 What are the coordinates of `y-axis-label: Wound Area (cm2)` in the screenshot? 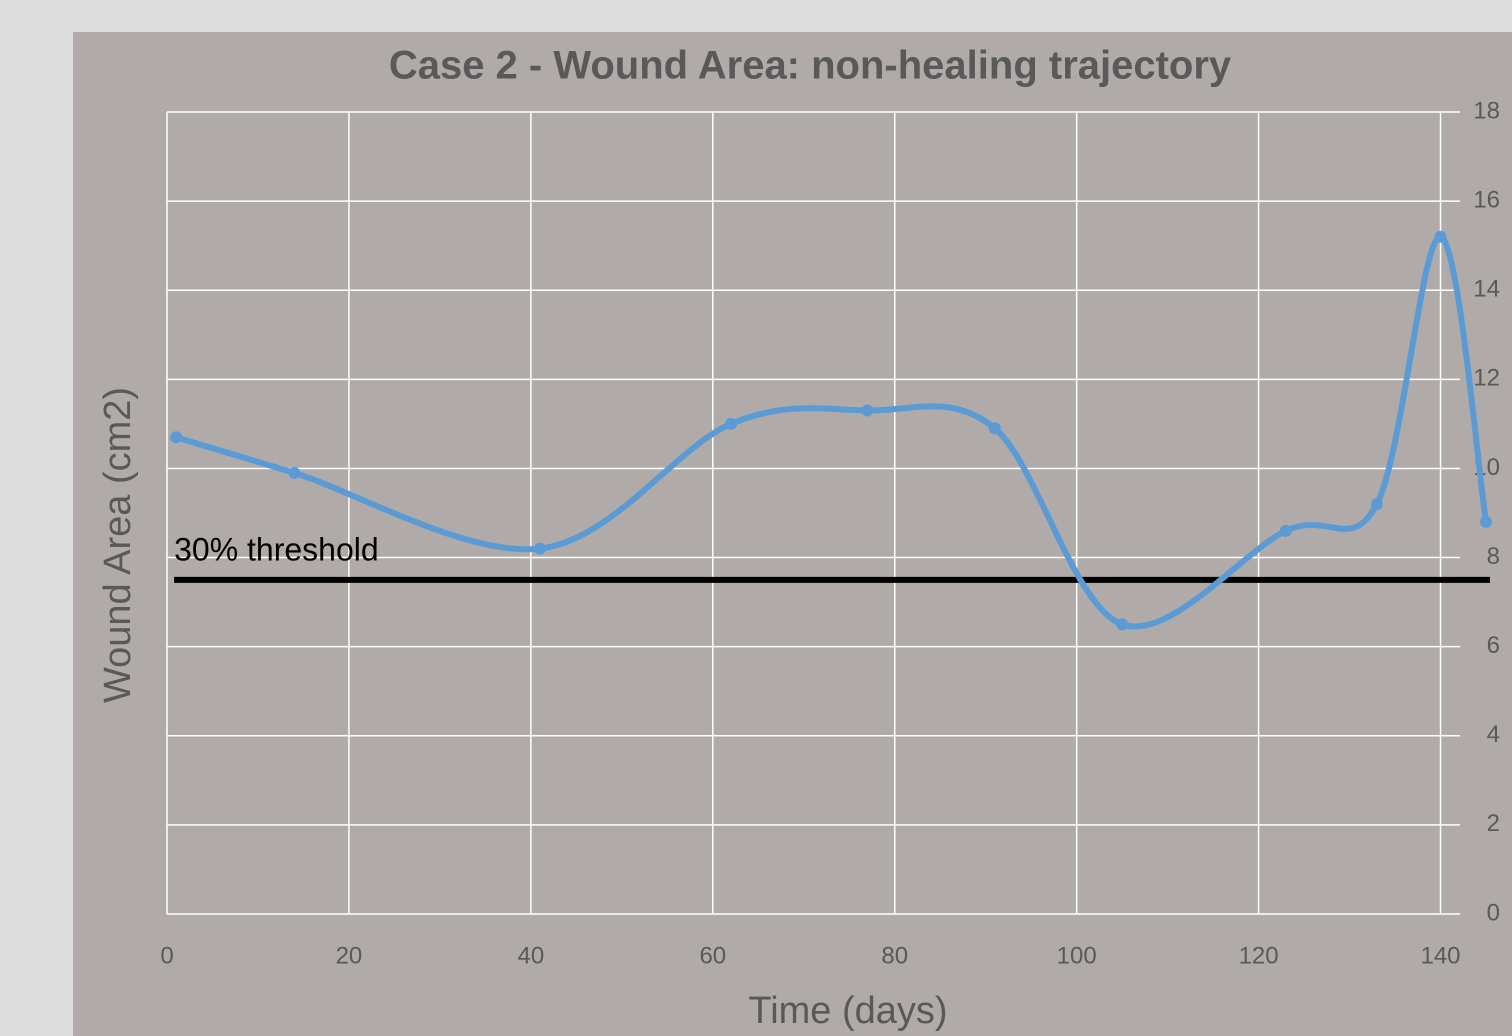 It's located at (118, 545).